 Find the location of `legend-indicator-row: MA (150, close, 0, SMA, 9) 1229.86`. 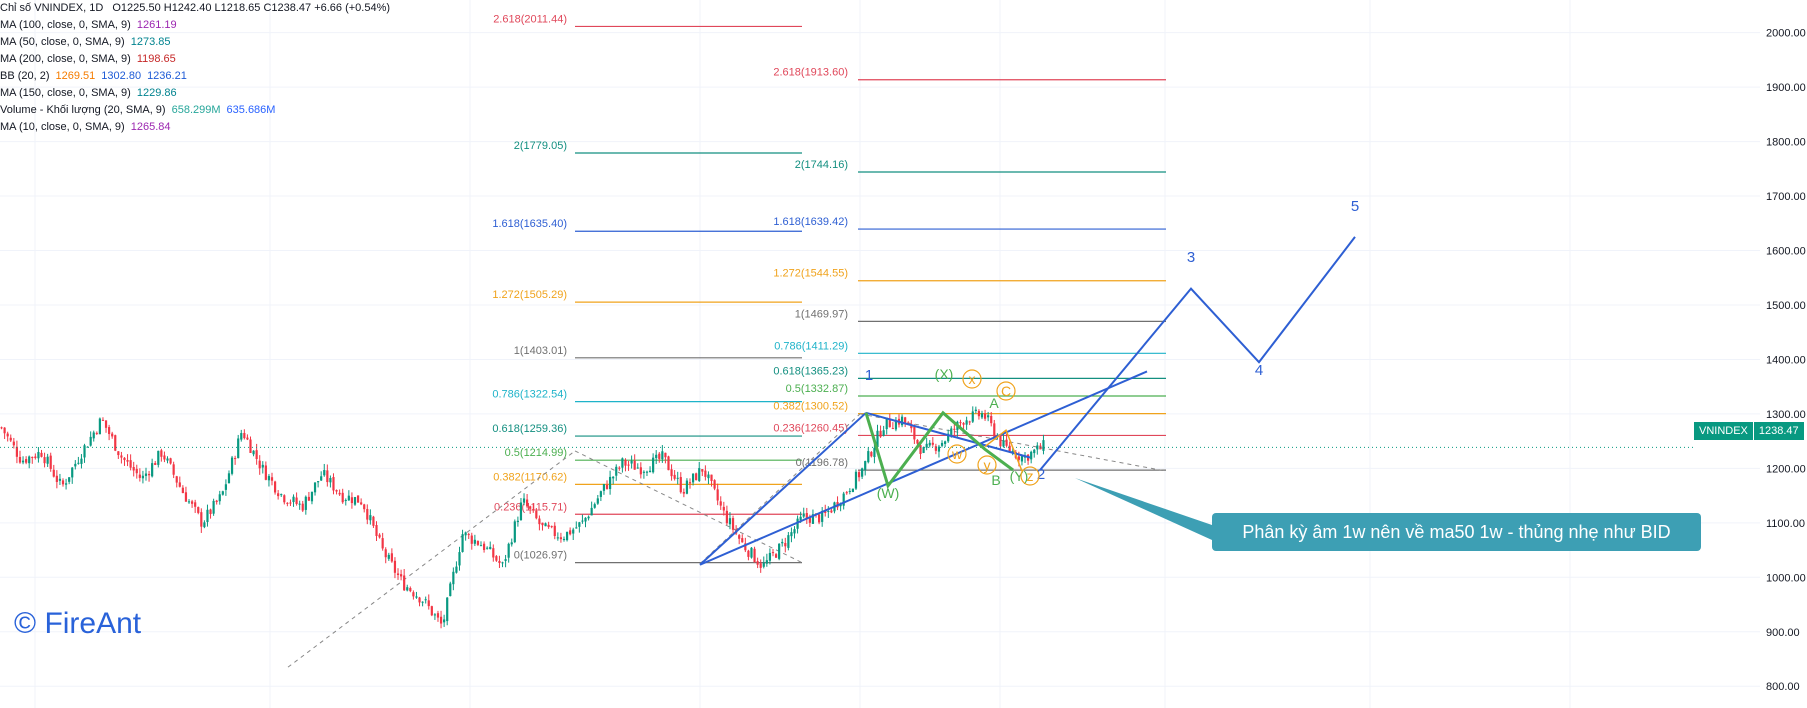

legend-indicator-row: MA (150, close, 0, SMA, 9) 1229.86 is located at coordinates (195, 93).